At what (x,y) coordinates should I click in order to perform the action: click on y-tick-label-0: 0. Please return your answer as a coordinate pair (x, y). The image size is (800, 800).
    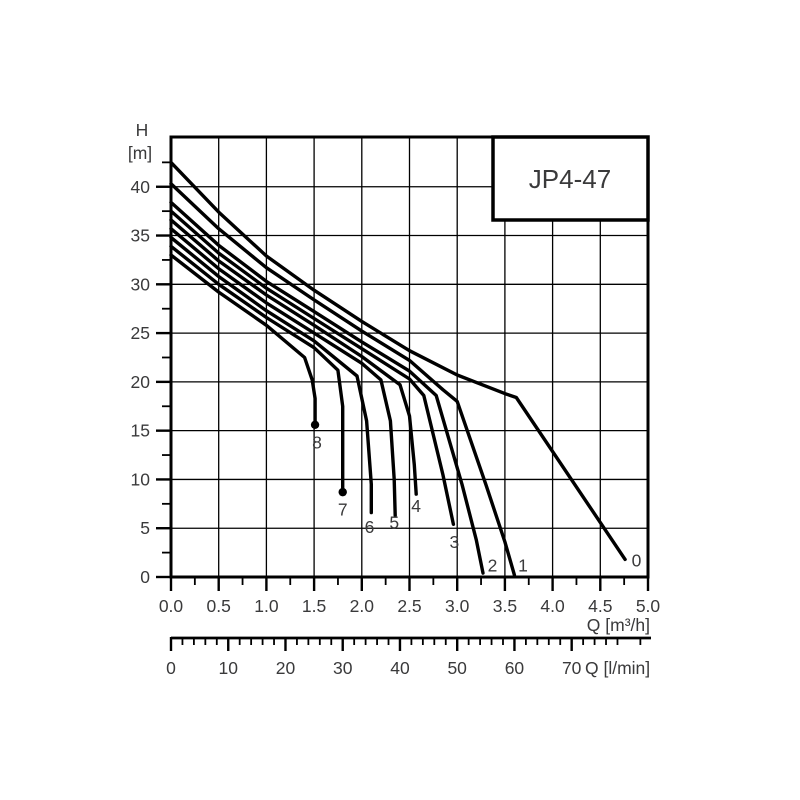
    Looking at the image, I should click on (145, 577).